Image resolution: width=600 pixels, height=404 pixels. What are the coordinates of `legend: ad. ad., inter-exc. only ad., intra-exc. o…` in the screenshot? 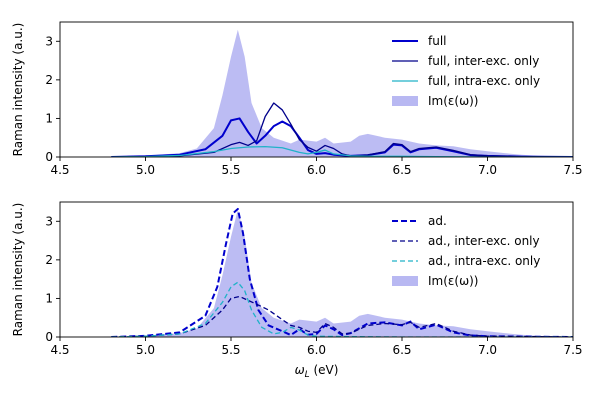 It's located at (466, 251).